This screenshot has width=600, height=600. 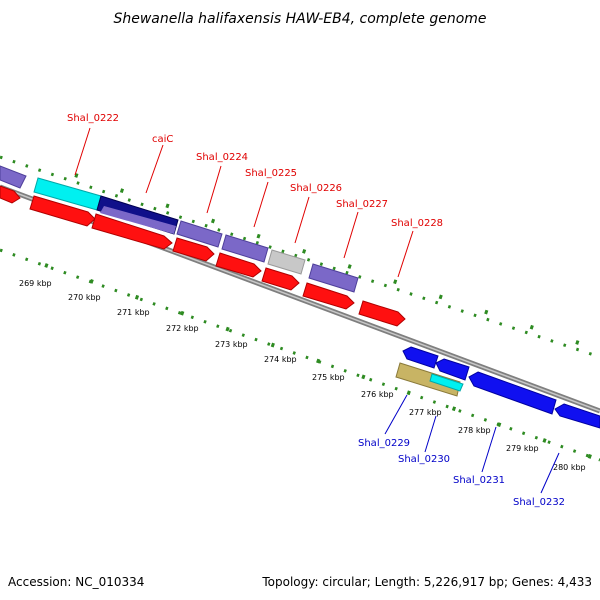 I want to click on gene-label: Shal_0232, so click(x=539, y=502).